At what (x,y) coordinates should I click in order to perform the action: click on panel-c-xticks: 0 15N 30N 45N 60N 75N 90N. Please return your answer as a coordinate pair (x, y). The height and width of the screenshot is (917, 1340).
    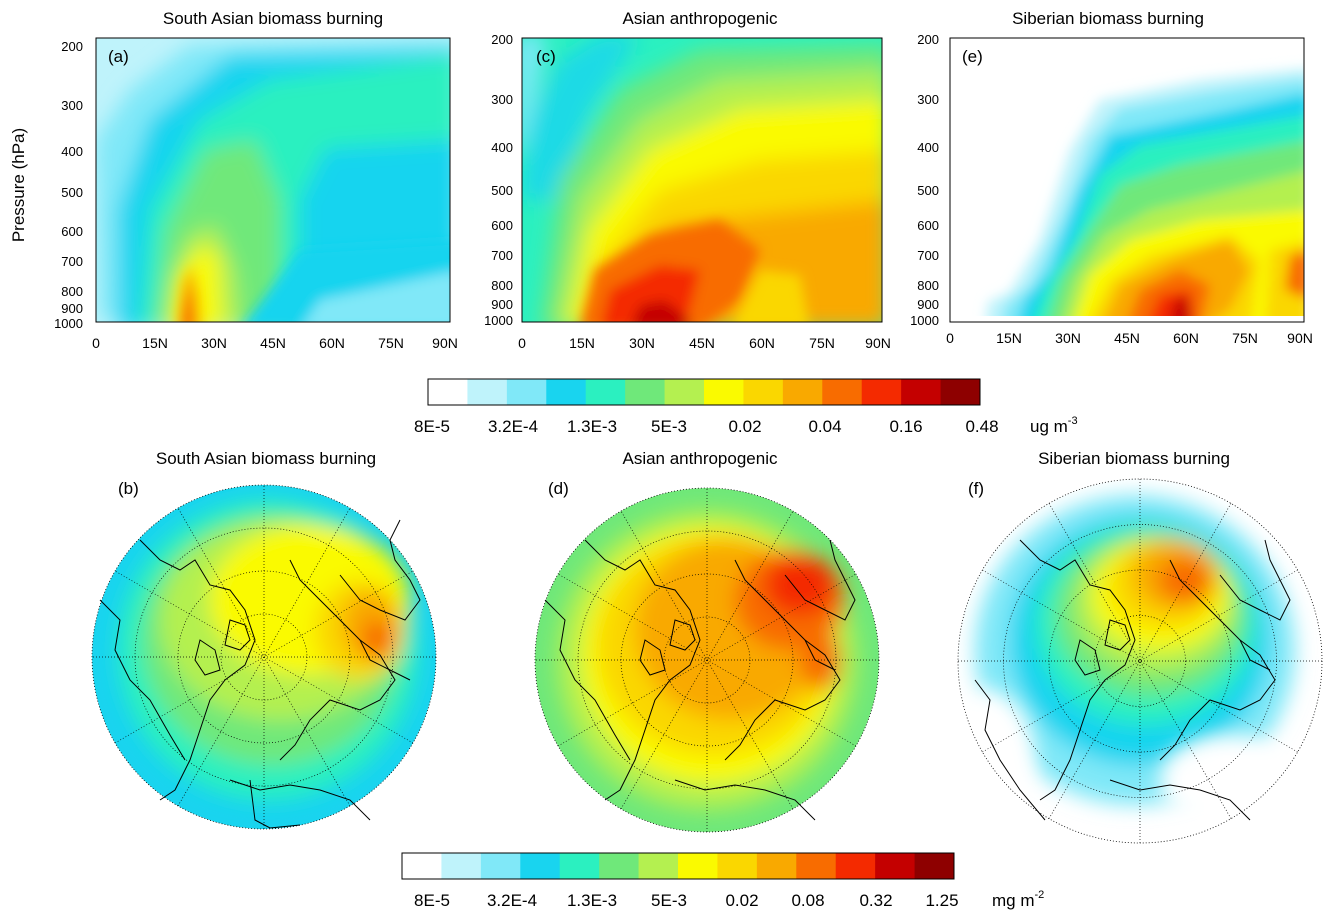
    Looking at the image, I should click on (704, 343).